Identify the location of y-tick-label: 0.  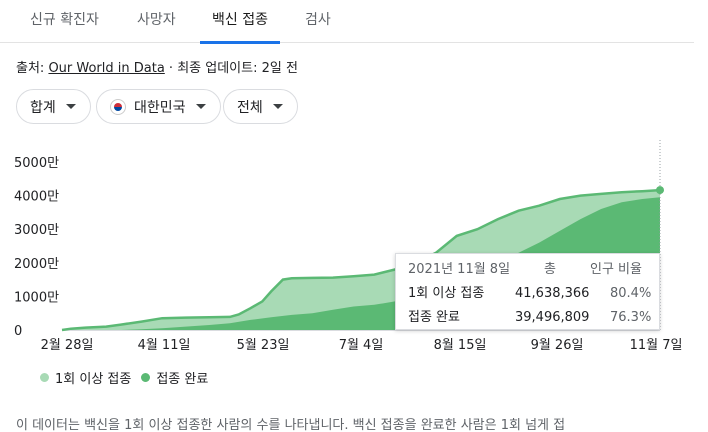
(18, 331).